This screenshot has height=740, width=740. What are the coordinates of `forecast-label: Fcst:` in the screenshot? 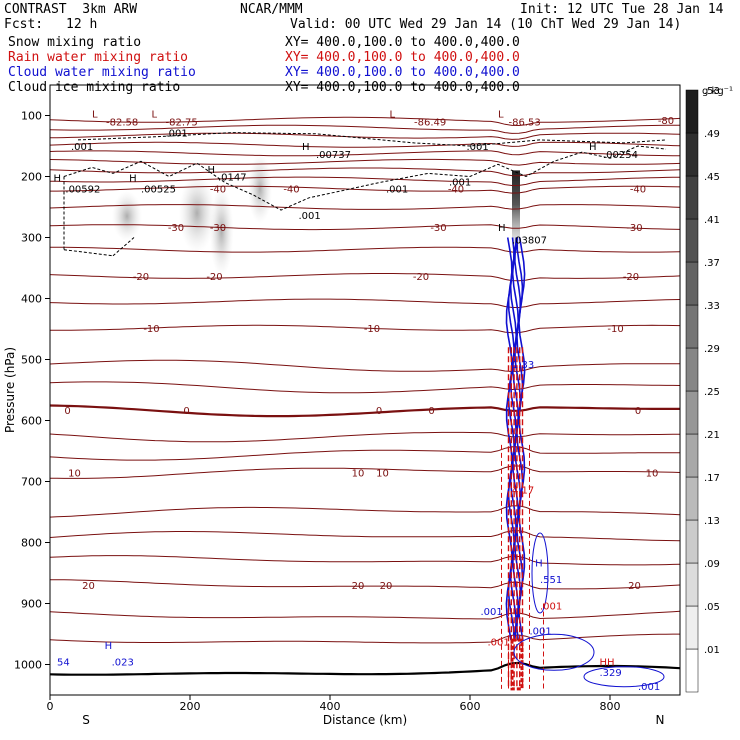 It's located at (24, 24).